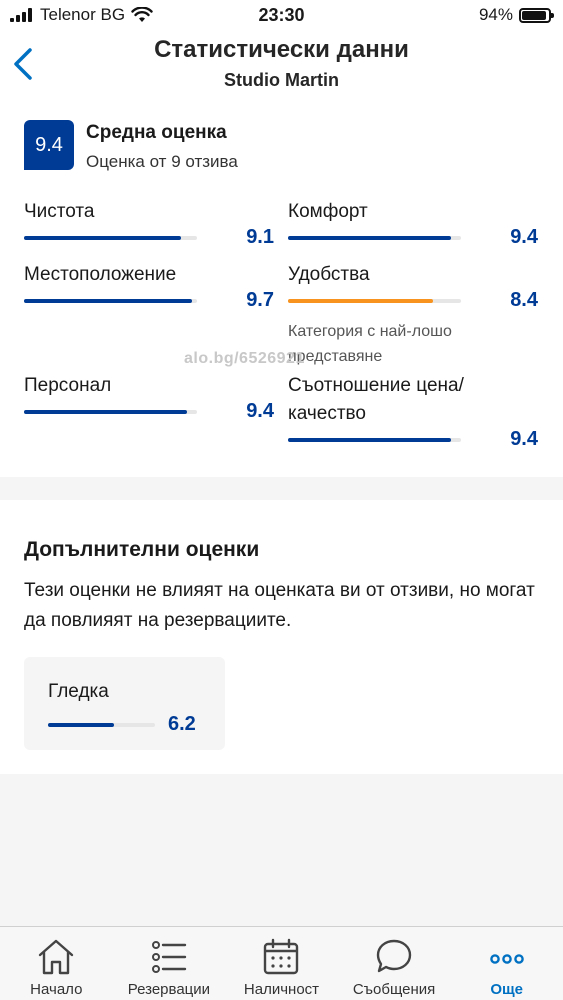 The image size is (563, 1000). I want to click on review-count: Оценка от 9 отзива, so click(162, 161).